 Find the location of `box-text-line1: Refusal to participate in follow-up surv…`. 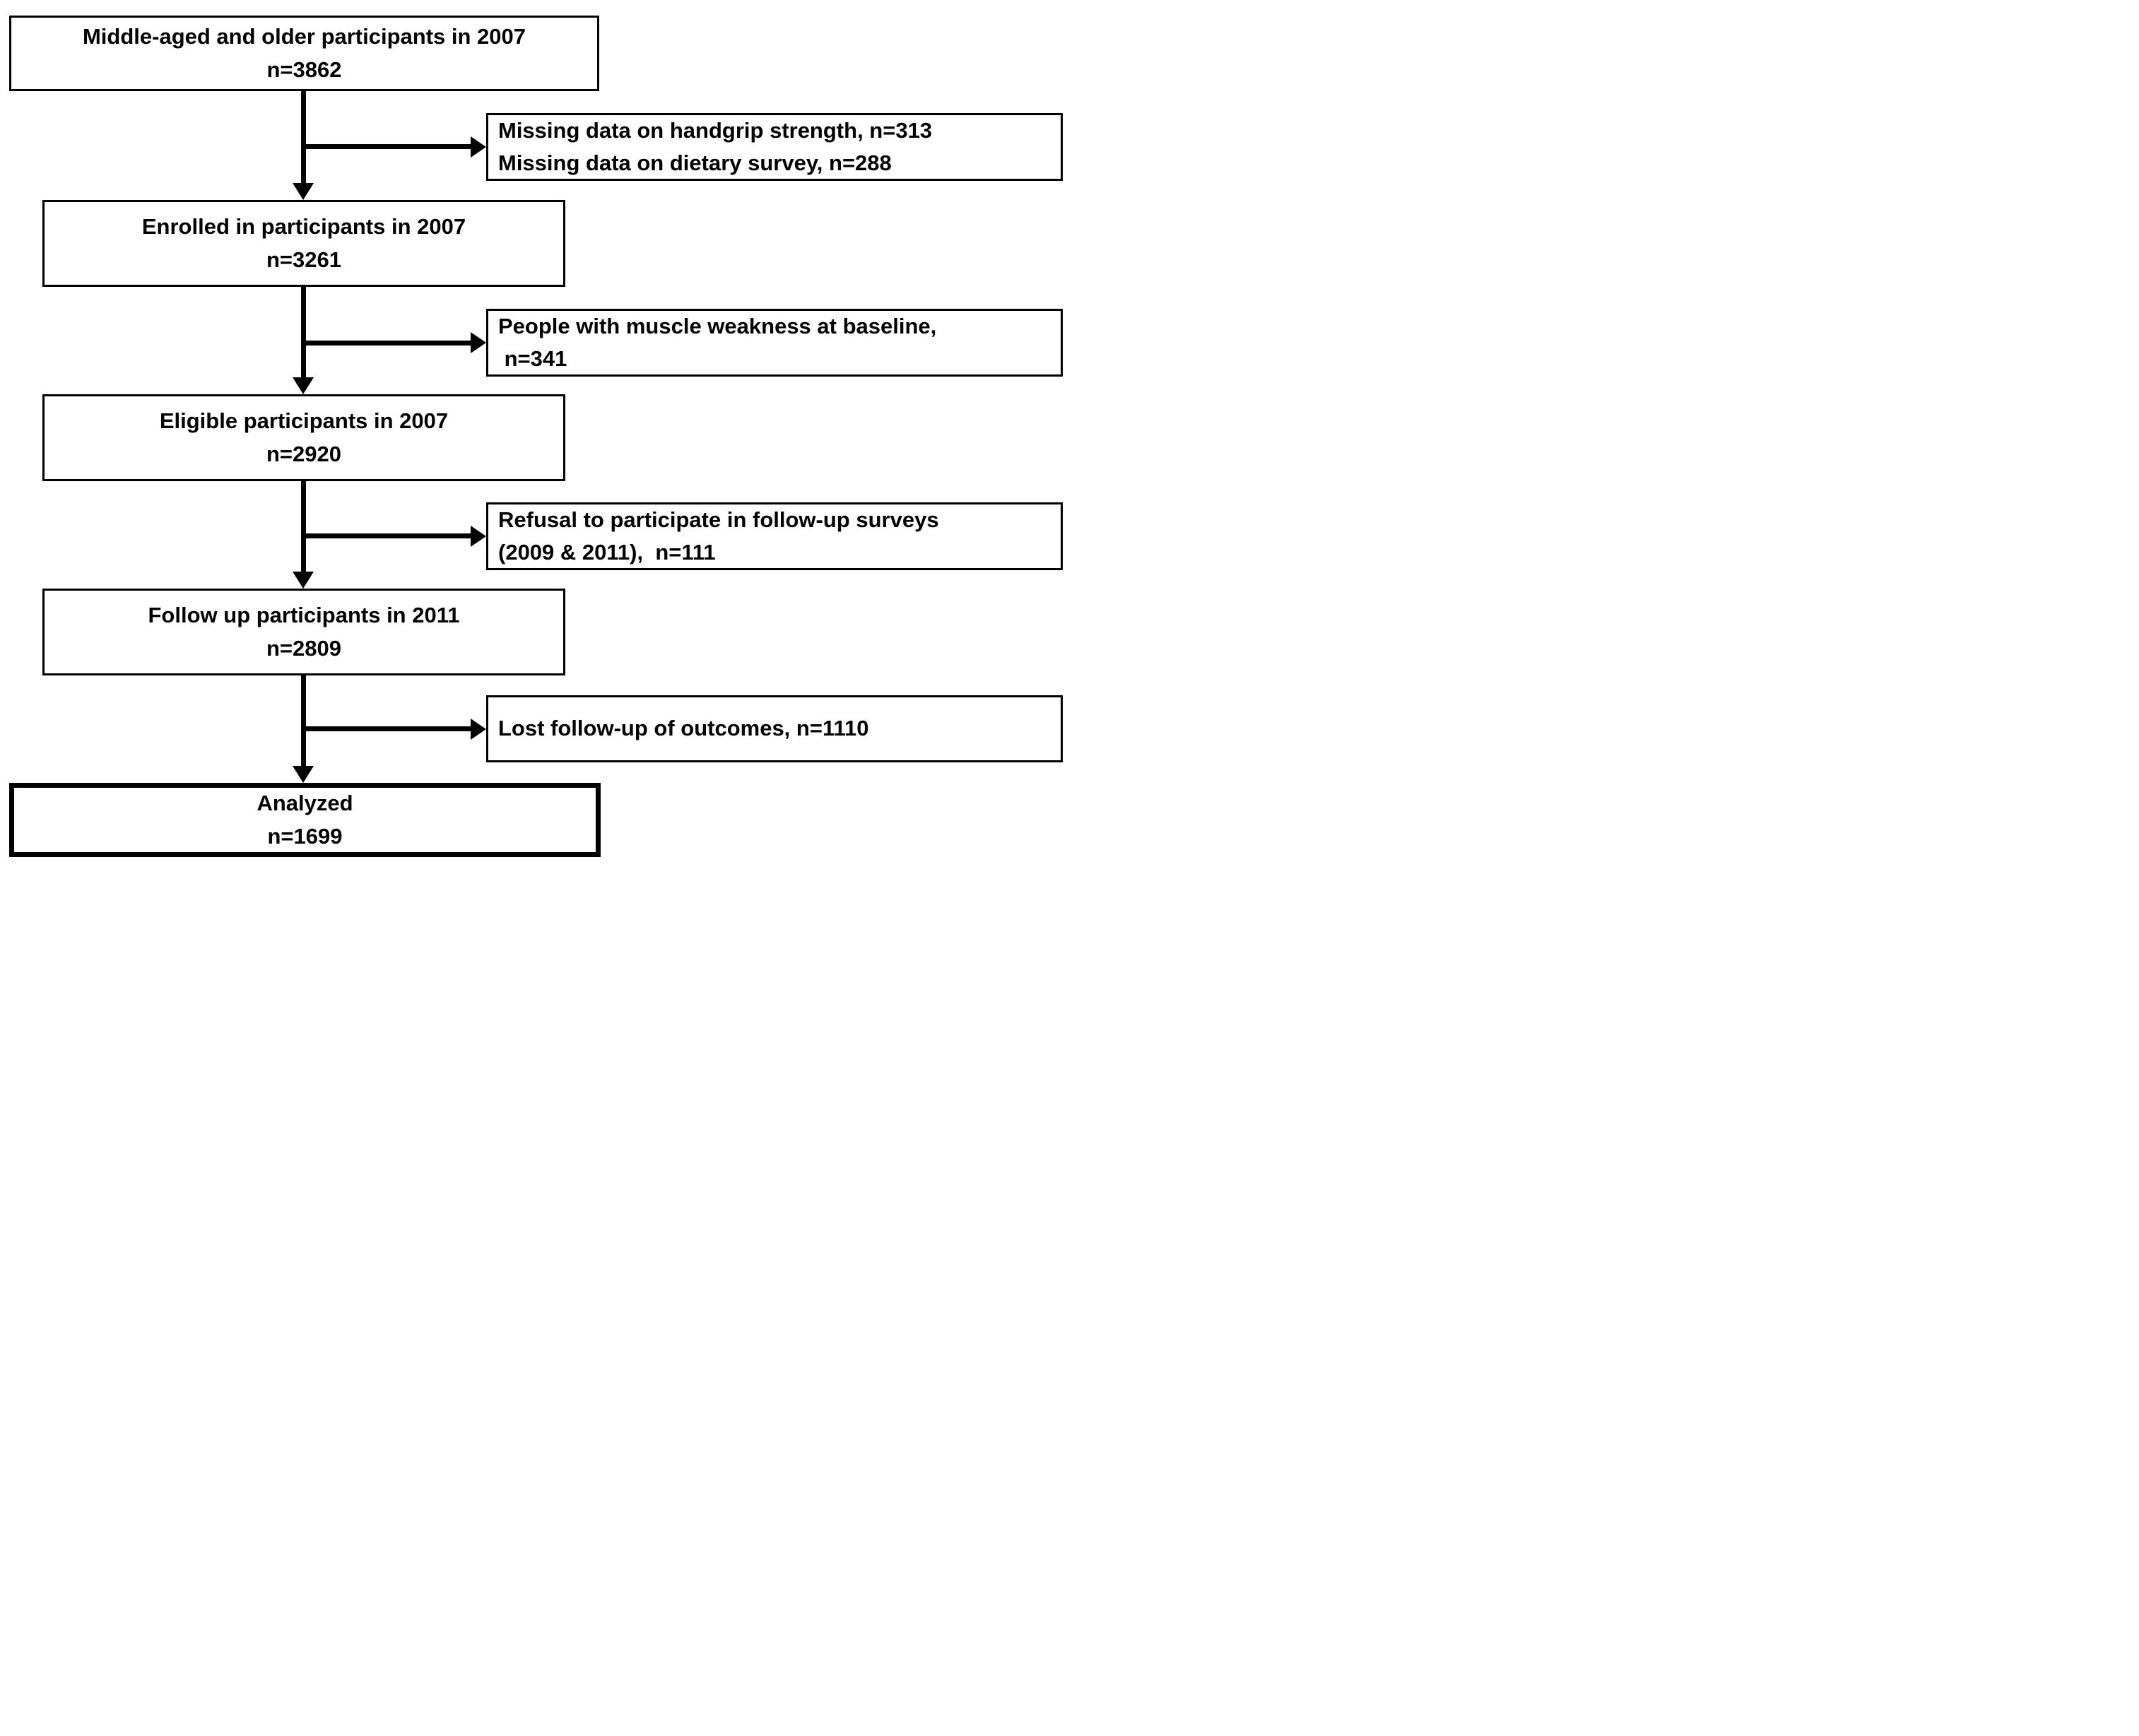

box-text-line1: Refusal to participate in follow-up surv… is located at coordinates (718, 519).